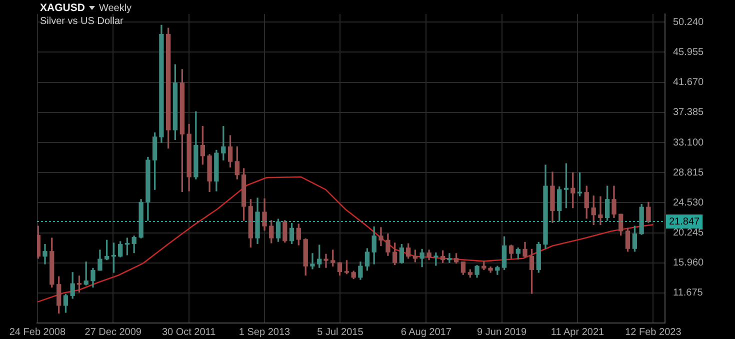 The width and height of the screenshot is (735, 339). I want to click on chart-title: XAGUSD, so click(62, 8).